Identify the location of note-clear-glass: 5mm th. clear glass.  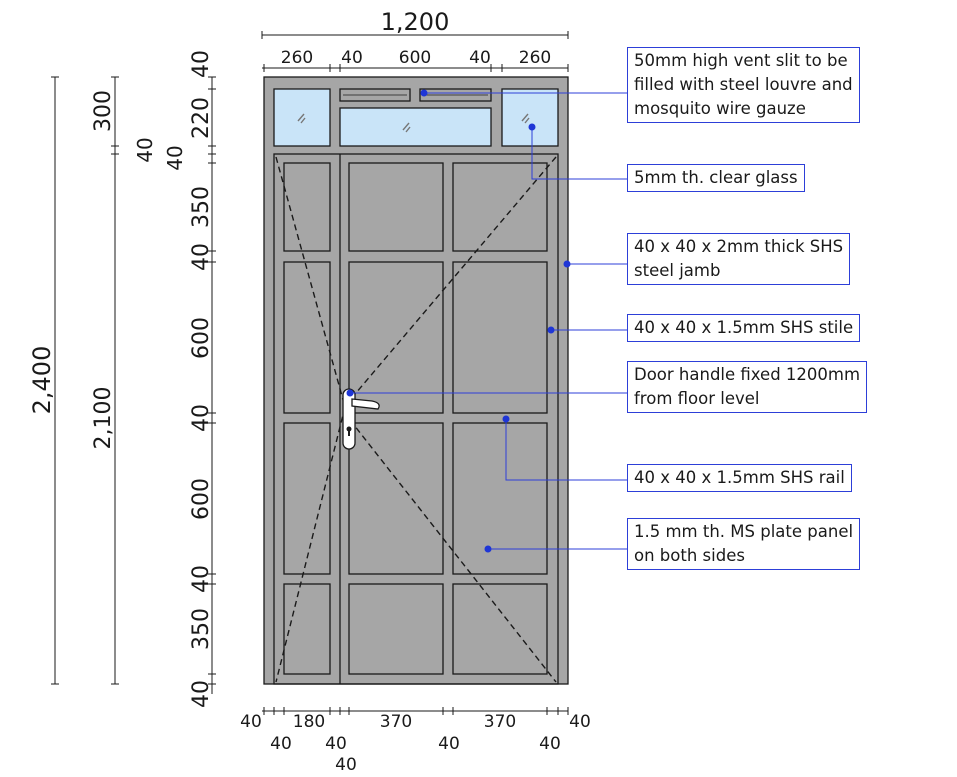
(716, 178).